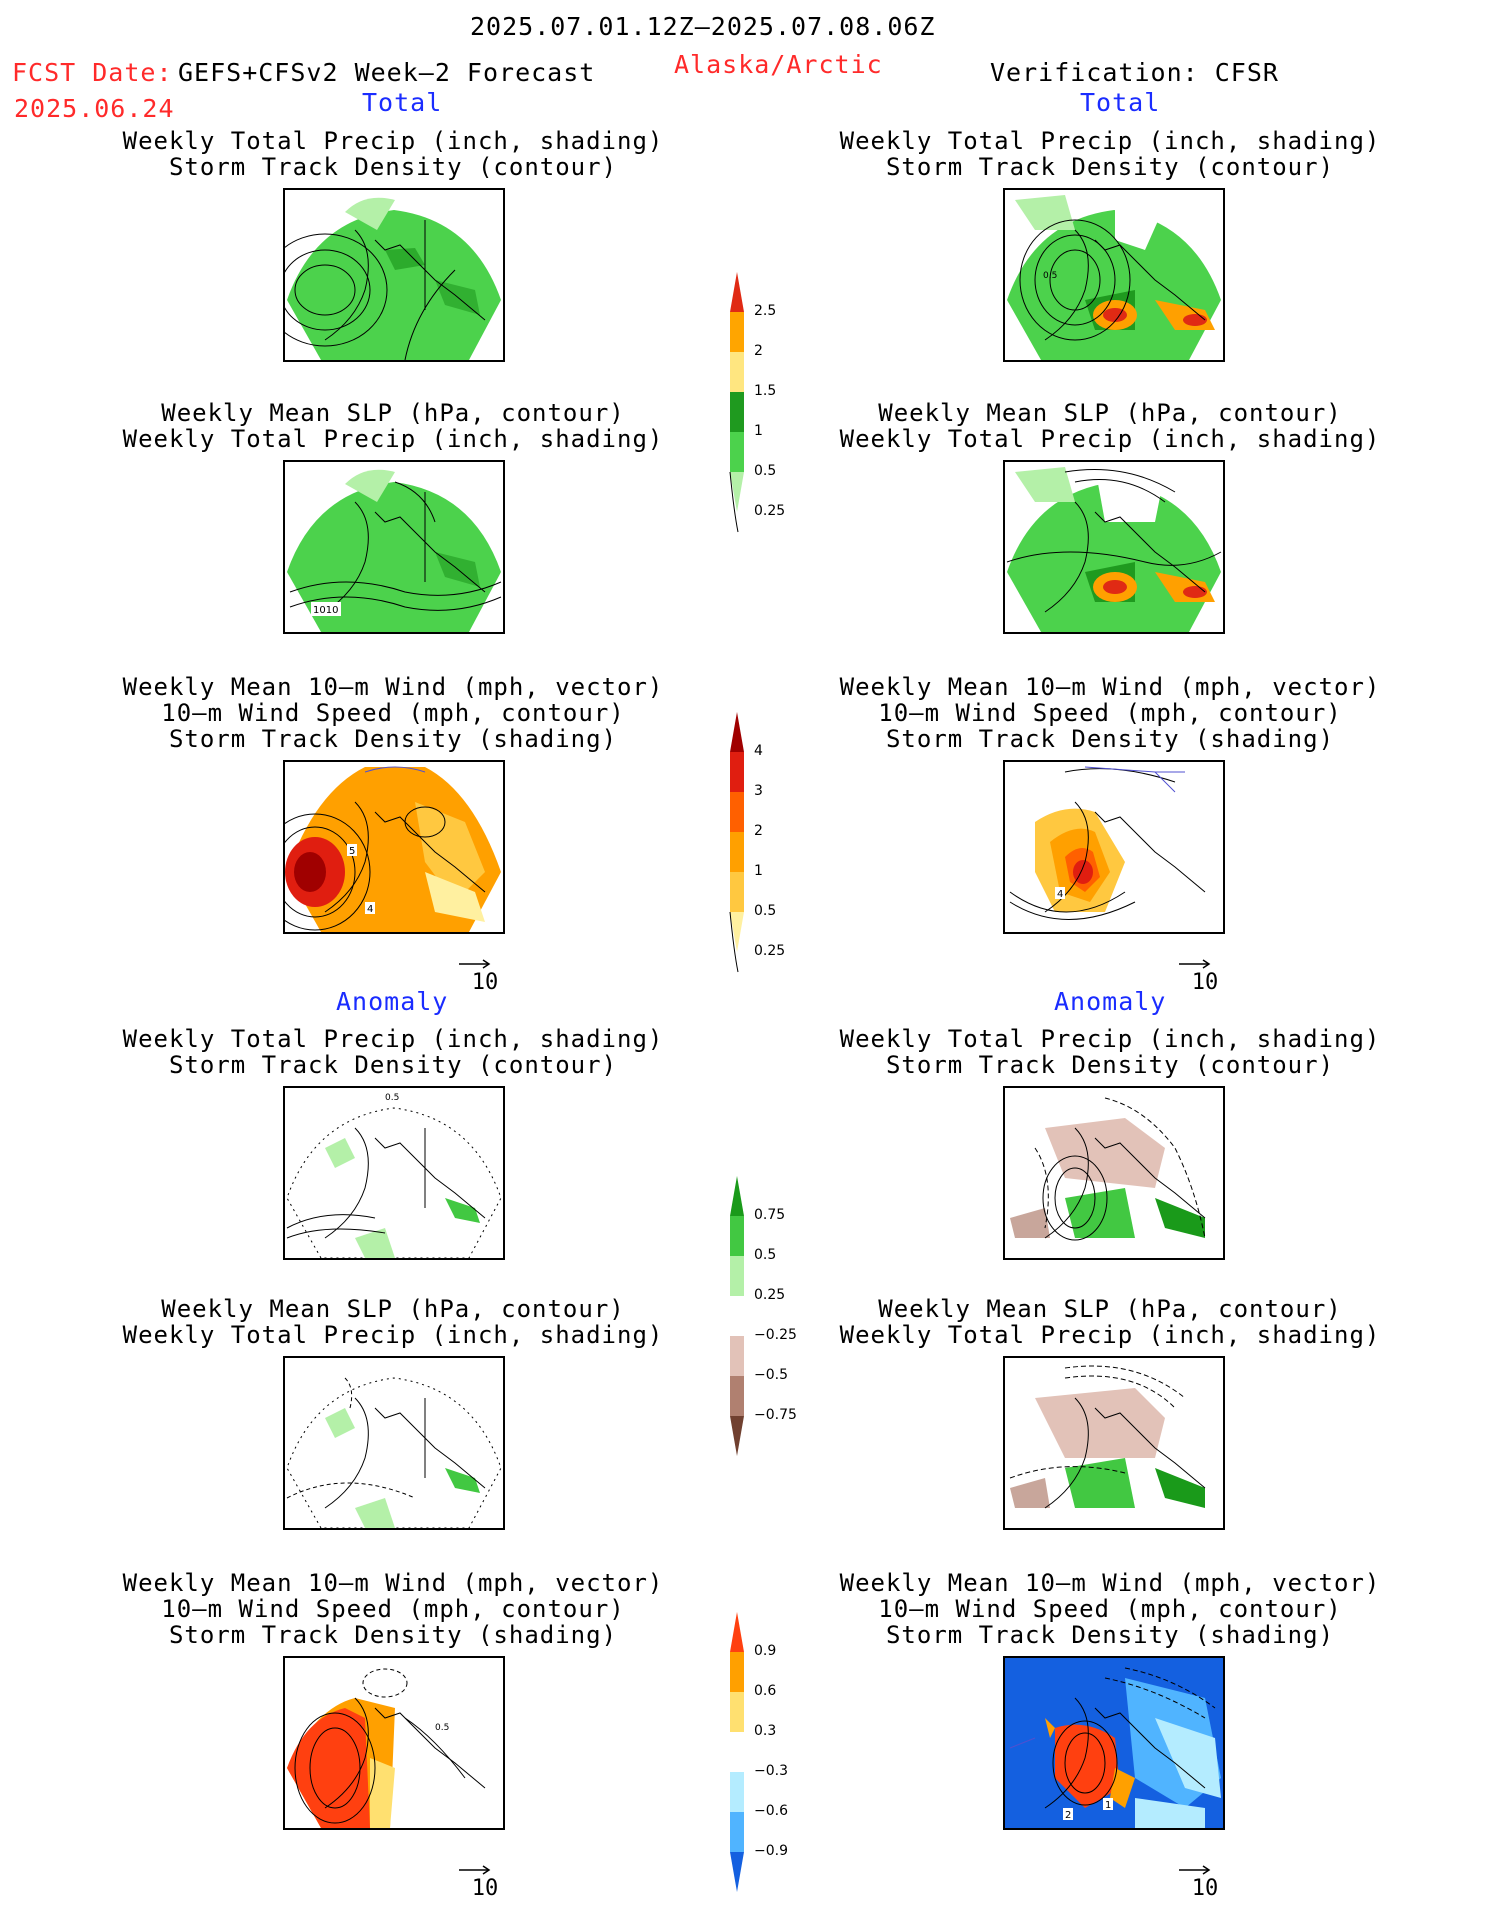 The height and width of the screenshot is (1932, 1487). Describe the element at coordinates (765, 1731) in the screenshot. I see `colorbar-tick-label: 0.3` at that location.